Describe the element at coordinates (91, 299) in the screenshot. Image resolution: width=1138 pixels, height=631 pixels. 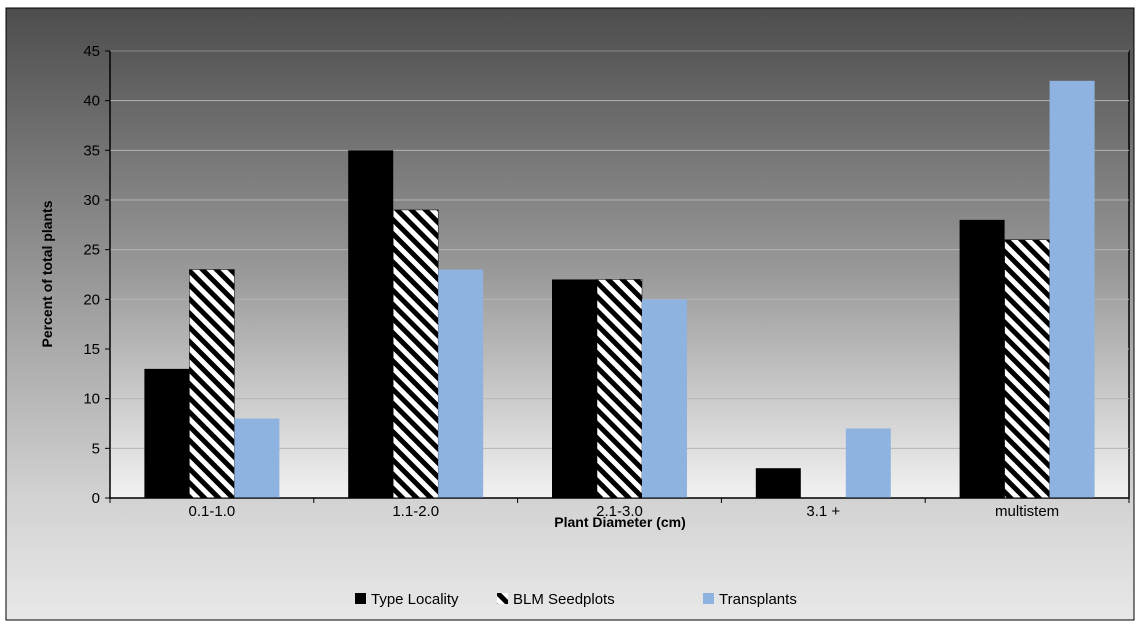
I see `y-tick-label: 20` at that location.